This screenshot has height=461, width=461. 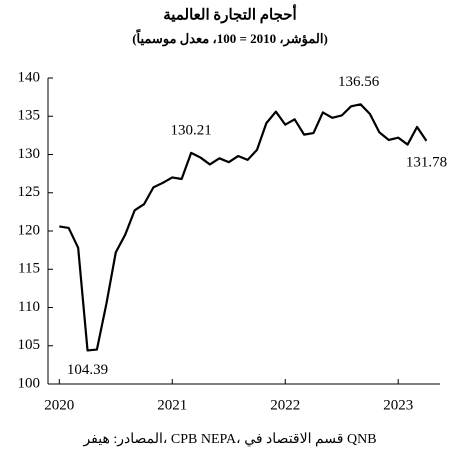 What do you see at coordinates (29, 192) in the screenshot?
I see `y-tick-label: 125` at bounding box center [29, 192].